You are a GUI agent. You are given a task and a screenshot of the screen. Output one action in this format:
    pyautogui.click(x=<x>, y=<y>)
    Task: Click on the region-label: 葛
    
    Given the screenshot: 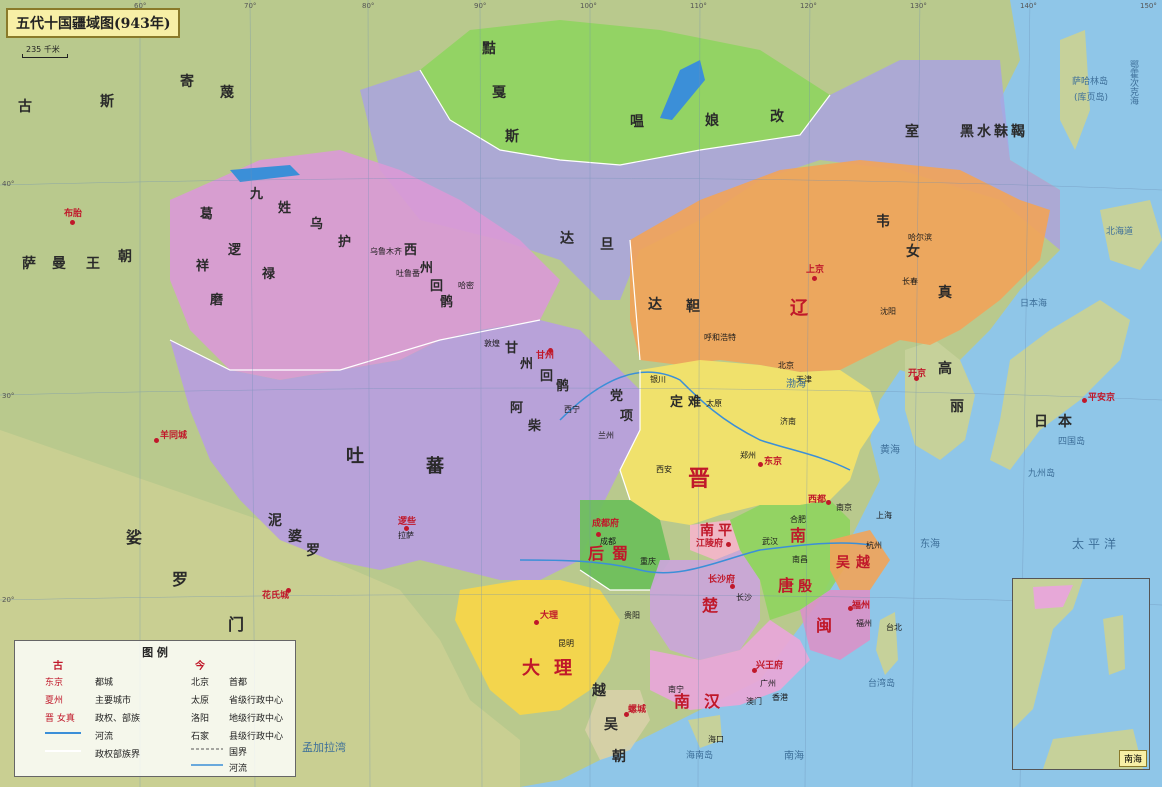 What is the action you would take?
    pyautogui.click(x=207, y=214)
    